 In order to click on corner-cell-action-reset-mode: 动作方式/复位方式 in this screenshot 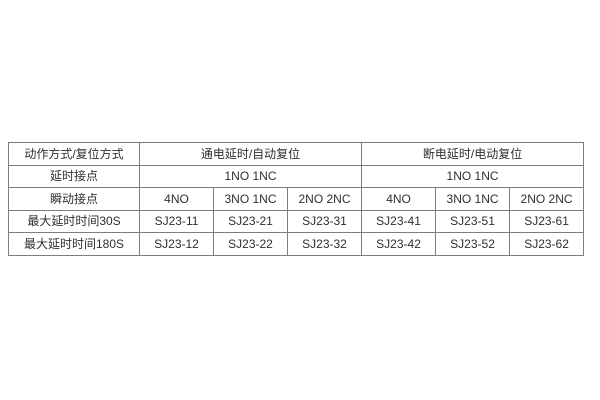, I will do `click(74, 154)`.